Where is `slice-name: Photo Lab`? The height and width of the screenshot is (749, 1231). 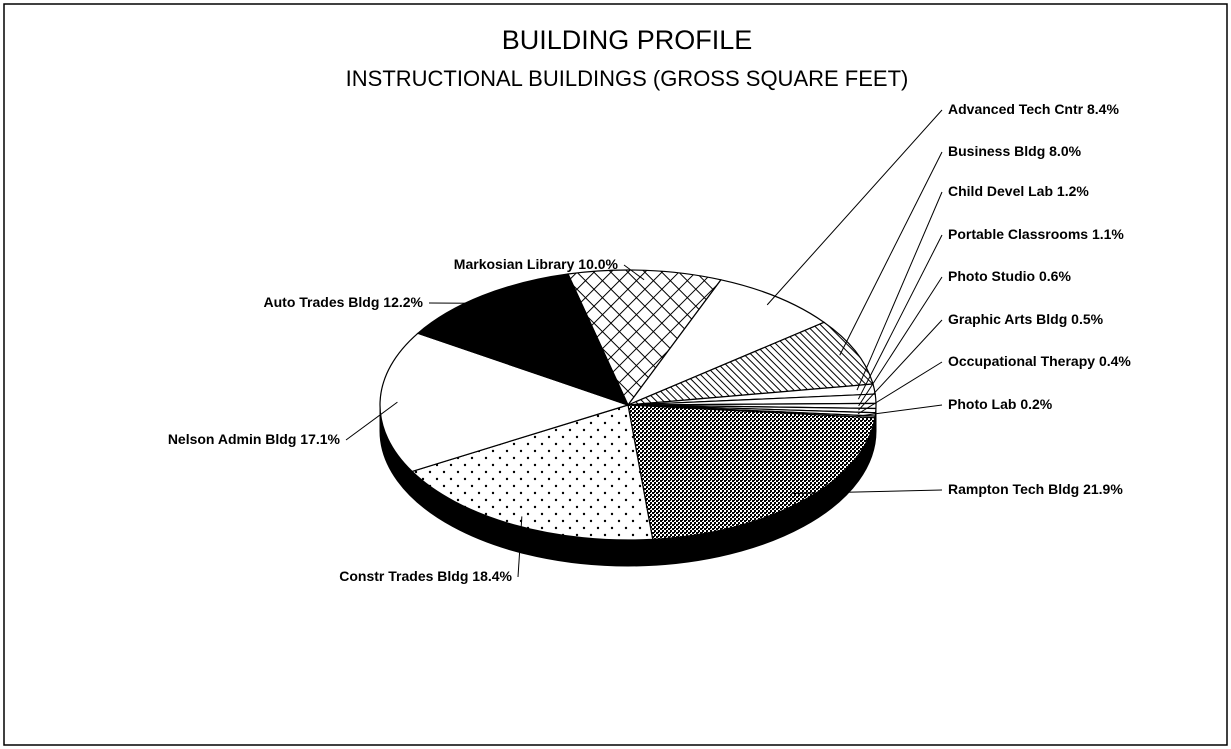
slice-name: Photo Lab is located at coordinates (982, 404).